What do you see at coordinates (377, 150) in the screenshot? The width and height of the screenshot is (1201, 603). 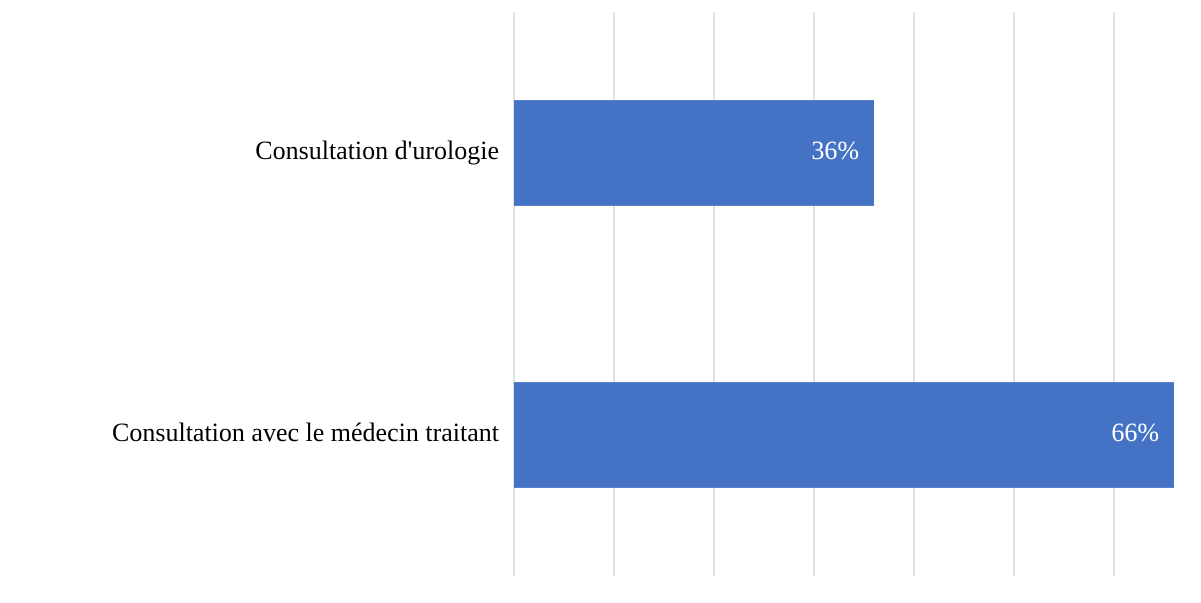 I see `category-label: Consultation d'urologie` at bounding box center [377, 150].